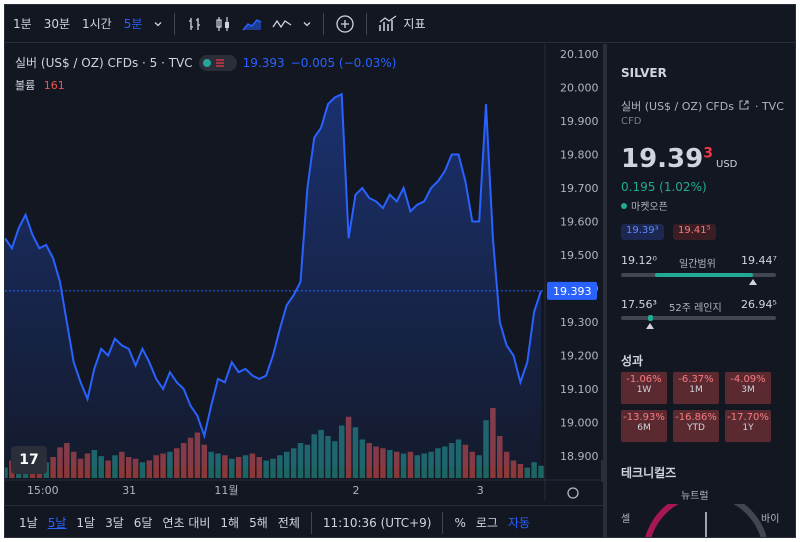 The width and height of the screenshot is (800, 542). What do you see at coordinates (664, 187) in the screenshot?
I see `panel-change: 0.195 (1.02%)` at bounding box center [664, 187].